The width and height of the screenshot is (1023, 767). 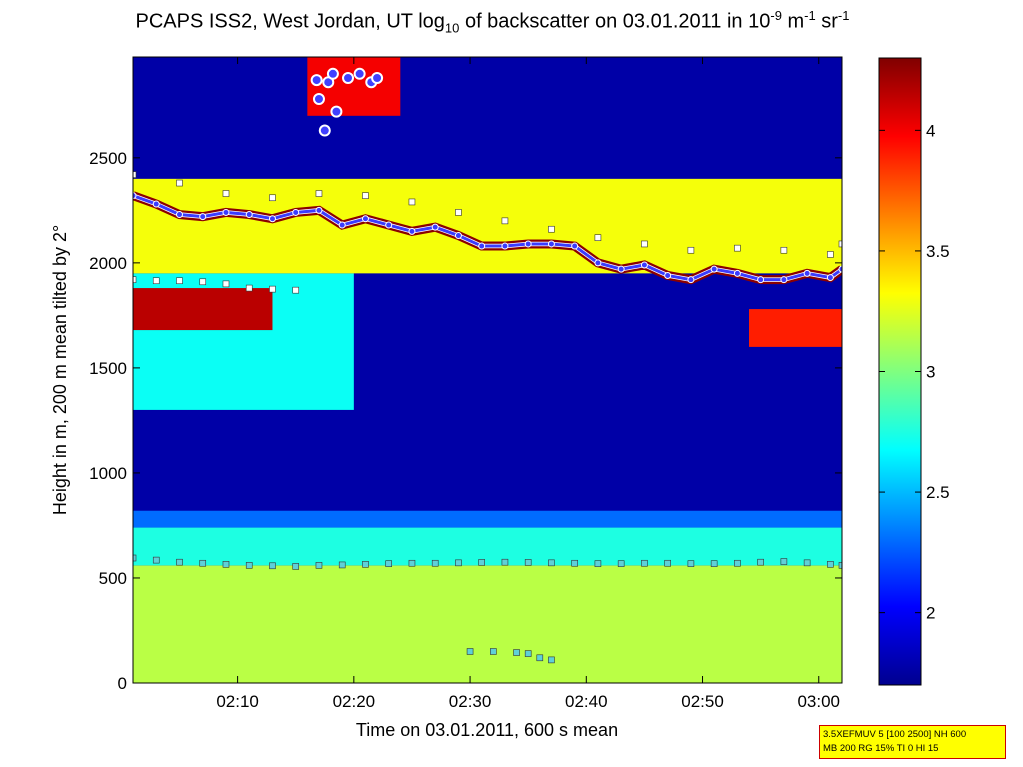 I want to click on field-red-patch-west, so click(x=203, y=309).